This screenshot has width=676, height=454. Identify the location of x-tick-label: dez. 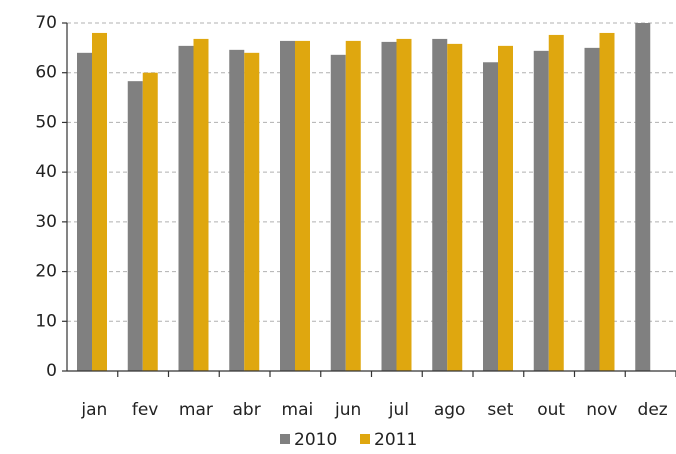
(653, 410).